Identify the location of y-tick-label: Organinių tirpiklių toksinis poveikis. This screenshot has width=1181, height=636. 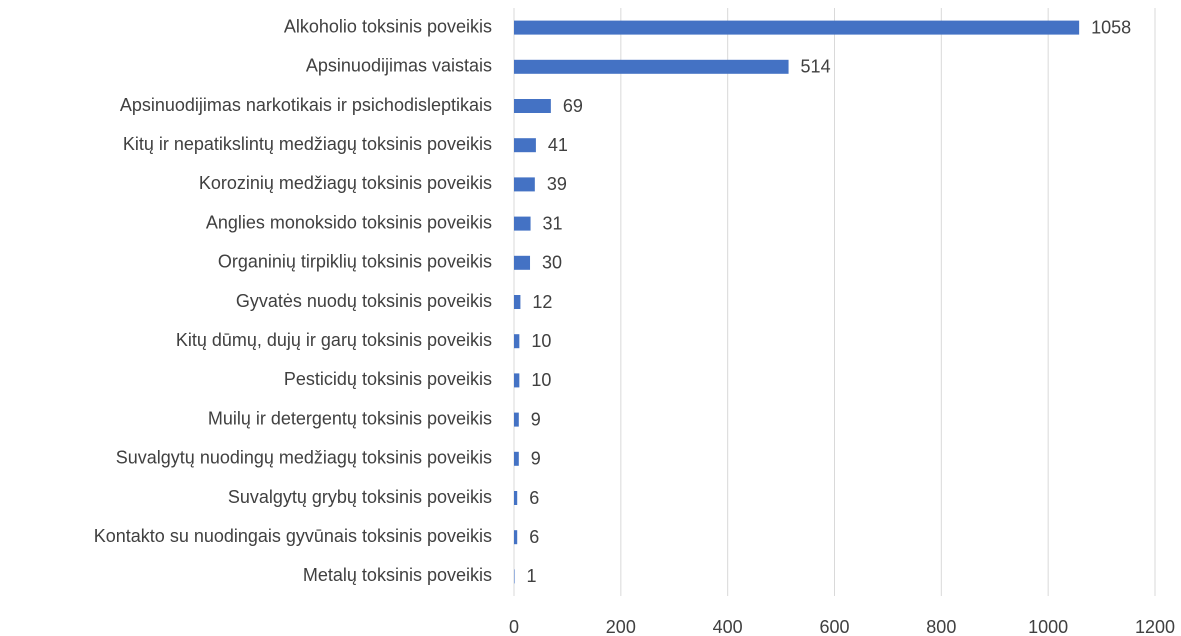
(355, 262).